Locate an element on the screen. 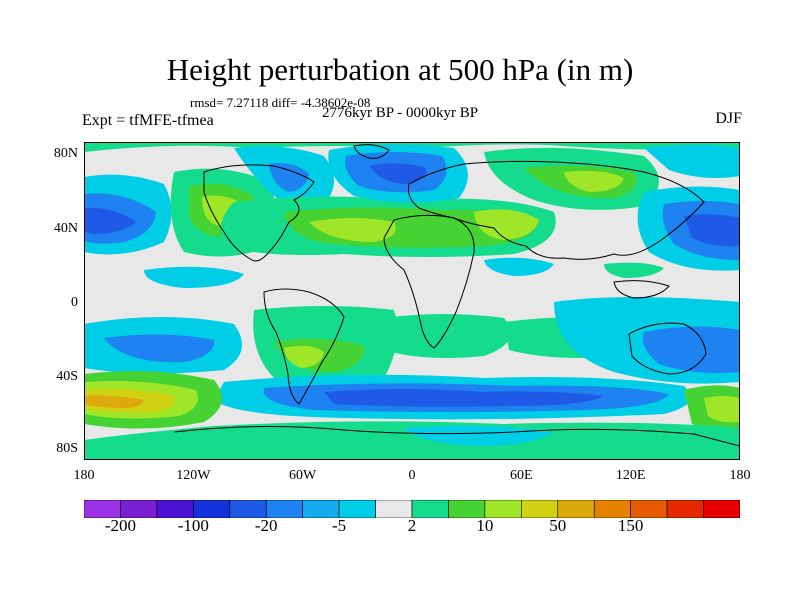  coastline-maritime-continent is located at coordinates (641, 289).